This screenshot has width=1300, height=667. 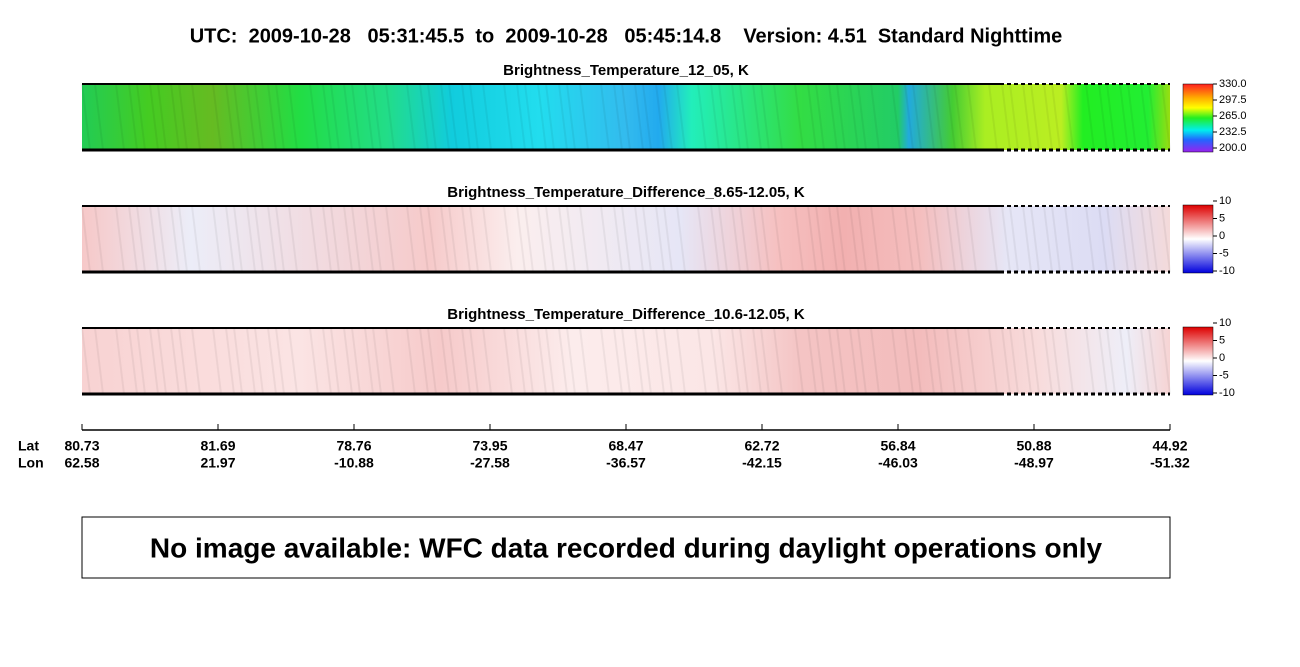 What do you see at coordinates (1233, 84) in the screenshot?
I see `colorbar-tick-label: 330.0` at bounding box center [1233, 84].